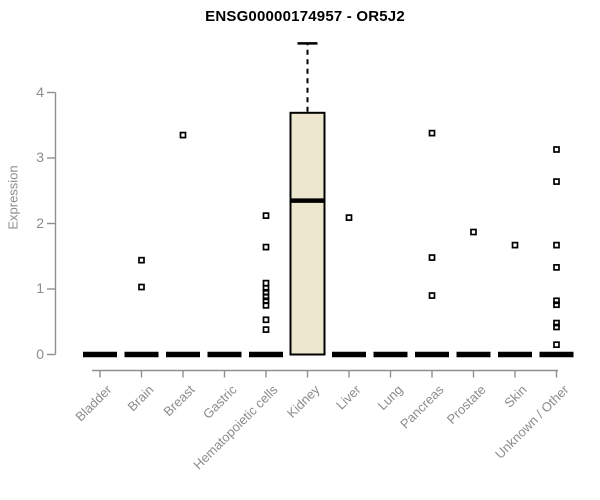  Describe the element at coordinates (305, 16) in the screenshot. I see `chart-title: ENSG00000174957 - OR5J2` at that location.